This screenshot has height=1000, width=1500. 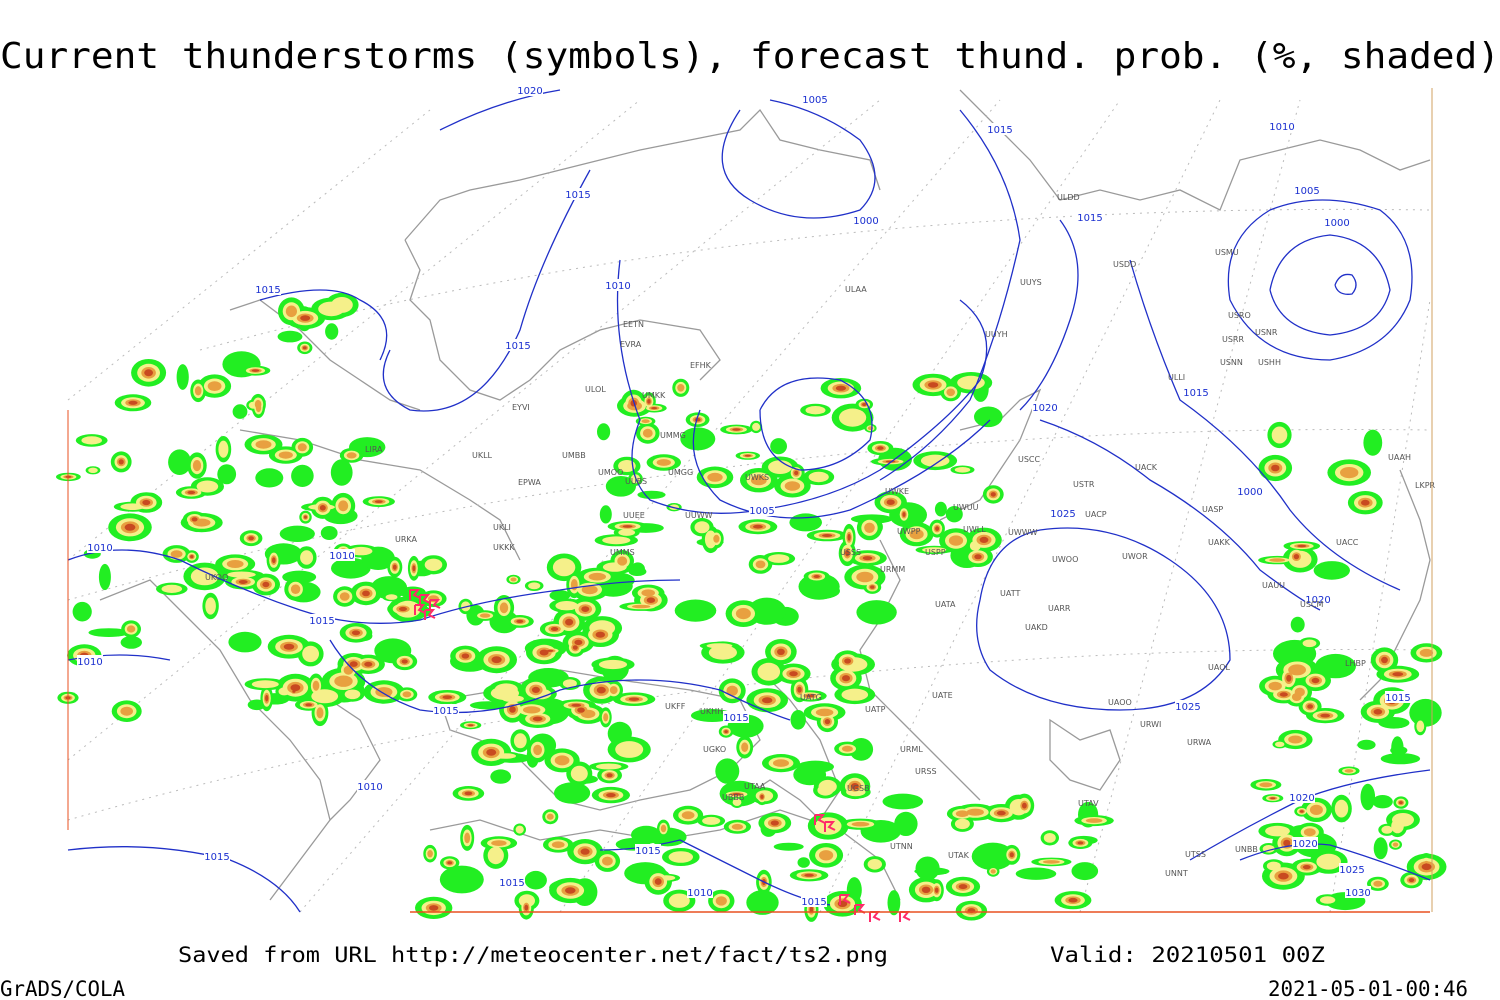 What do you see at coordinates (1146, 467) in the screenshot?
I see `station-label: UACK` at bounding box center [1146, 467].